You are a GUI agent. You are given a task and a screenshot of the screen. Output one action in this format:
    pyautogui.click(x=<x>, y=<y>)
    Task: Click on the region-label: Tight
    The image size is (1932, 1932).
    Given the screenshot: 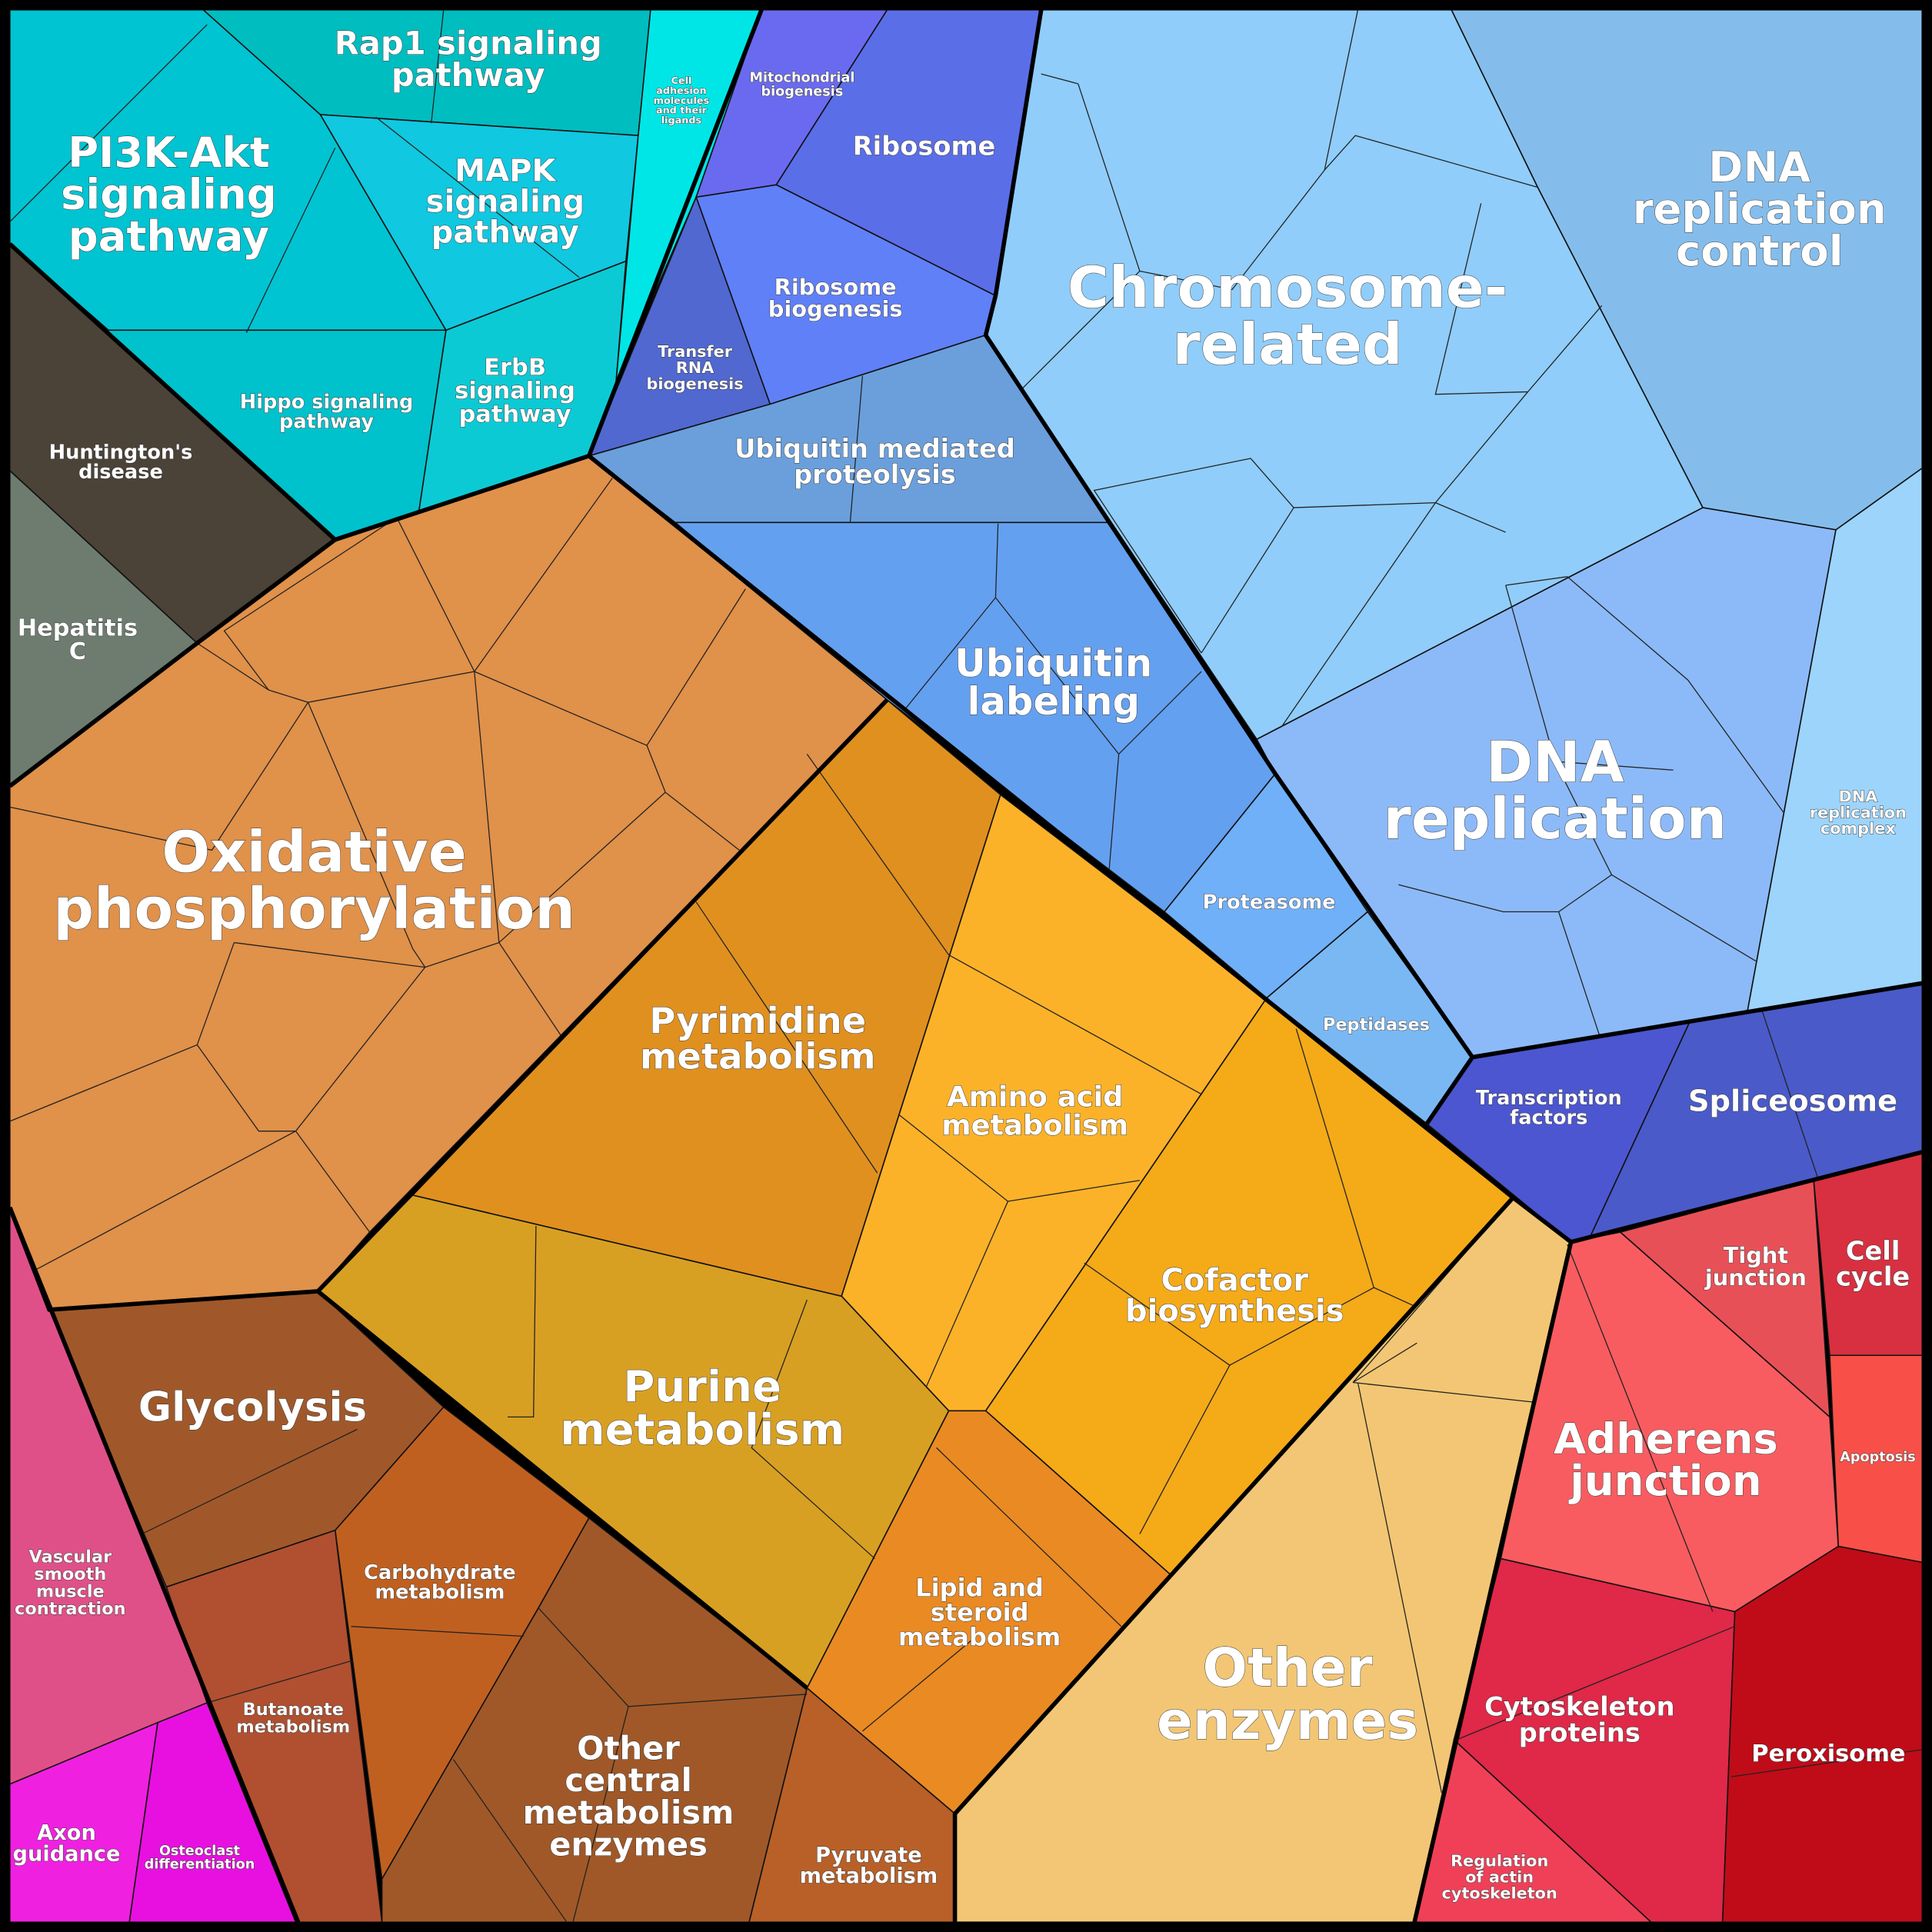 What is the action you would take?
    pyautogui.click(x=1756, y=1255)
    